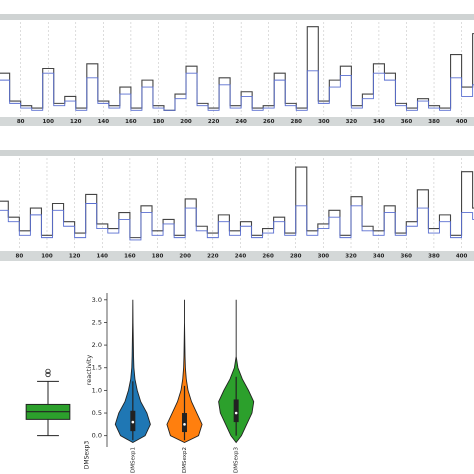 The image size is (474, 474). What do you see at coordinates (97, 413) in the screenshot?
I see `y-tick-label: 0.5` at bounding box center [97, 413].